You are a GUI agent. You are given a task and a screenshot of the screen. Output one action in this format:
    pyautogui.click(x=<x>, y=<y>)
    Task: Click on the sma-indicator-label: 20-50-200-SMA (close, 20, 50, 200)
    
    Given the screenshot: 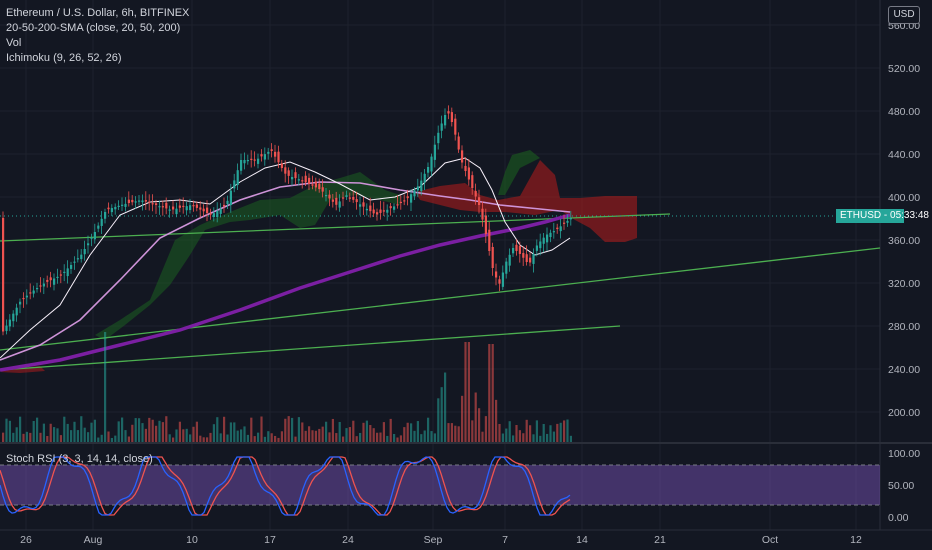 What is the action you would take?
    pyautogui.click(x=93, y=28)
    